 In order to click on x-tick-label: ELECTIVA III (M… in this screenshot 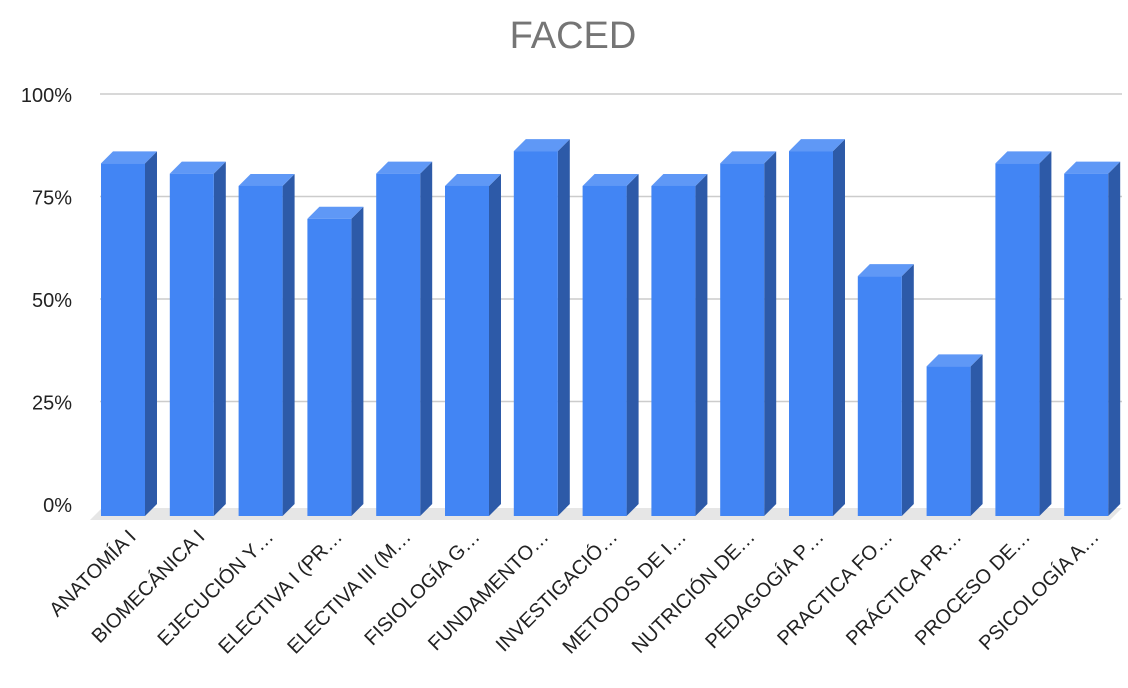, I will do `click(349, 592)`.